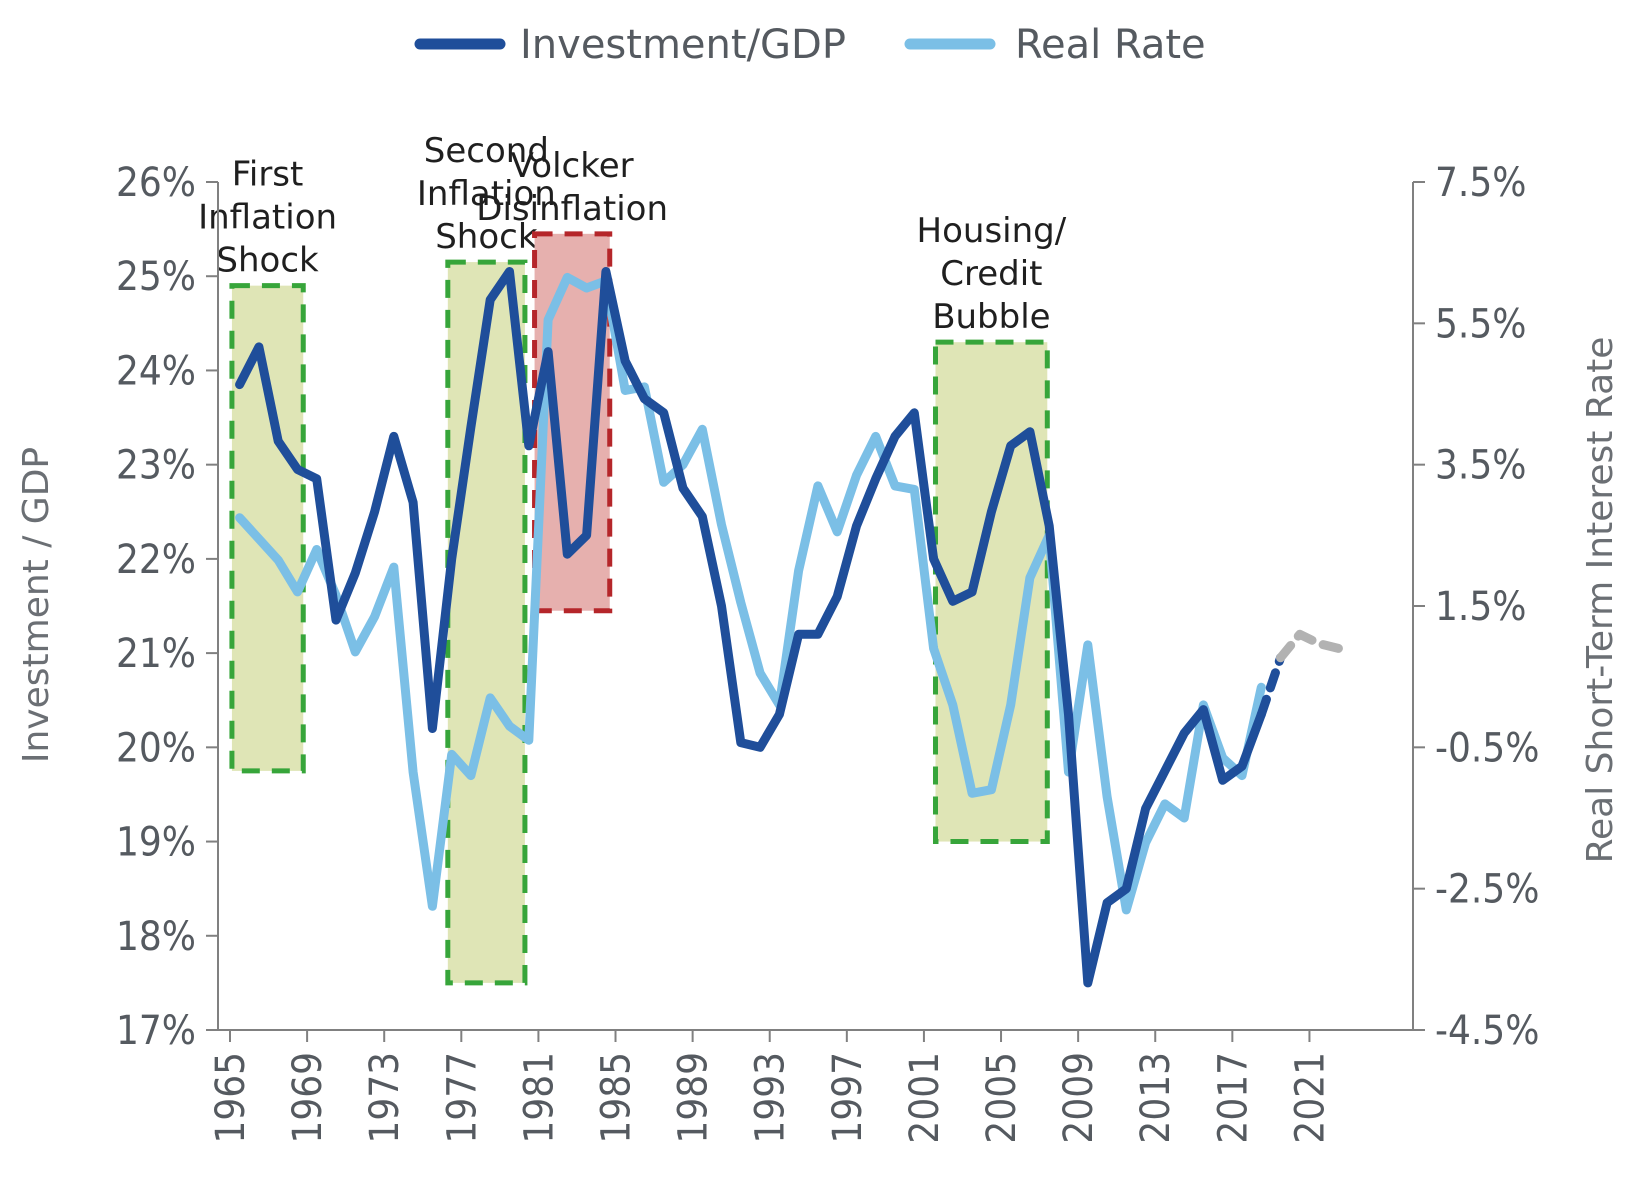  I want to click on region-label-1-2: Shock, so click(486, 237).